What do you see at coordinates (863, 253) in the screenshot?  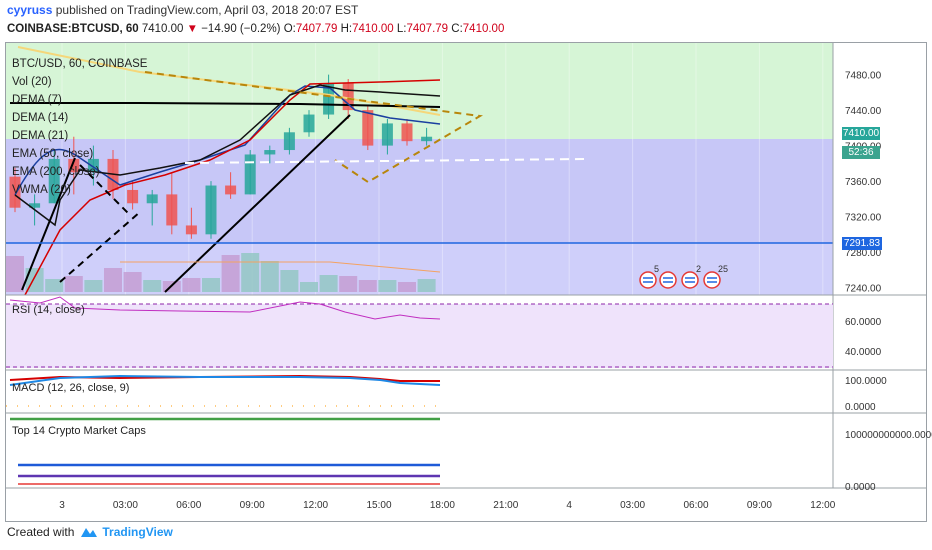 I see `price-tick-label: 7280.00` at bounding box center [863, 253].